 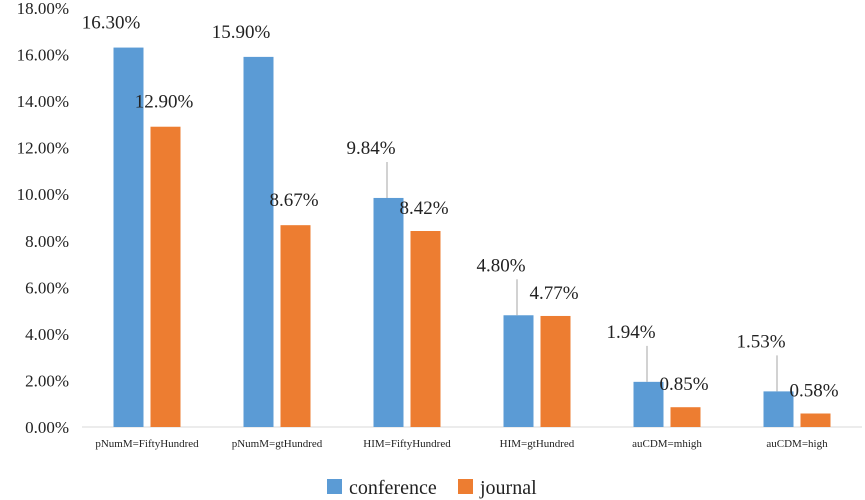 I want to click on data-label-journal: 8.42%, so click(x=423, y=208).